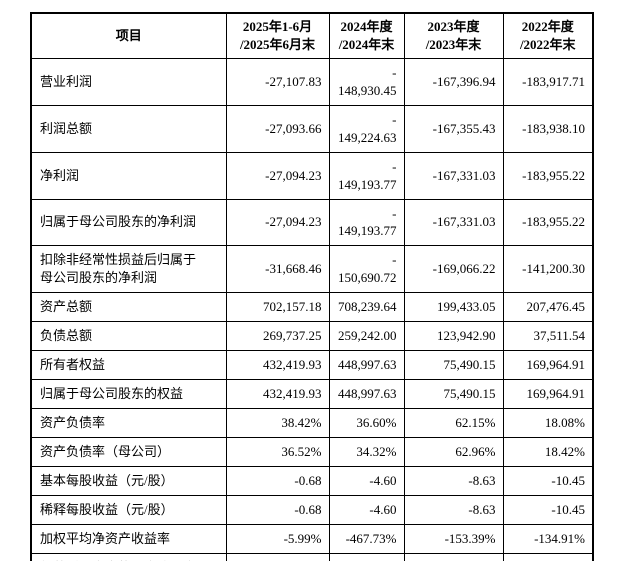 Image resolution: width=624 pixels, height=561 pixels. I want to click on row-label: 加权平均净资产收益率, so click(128, 538).